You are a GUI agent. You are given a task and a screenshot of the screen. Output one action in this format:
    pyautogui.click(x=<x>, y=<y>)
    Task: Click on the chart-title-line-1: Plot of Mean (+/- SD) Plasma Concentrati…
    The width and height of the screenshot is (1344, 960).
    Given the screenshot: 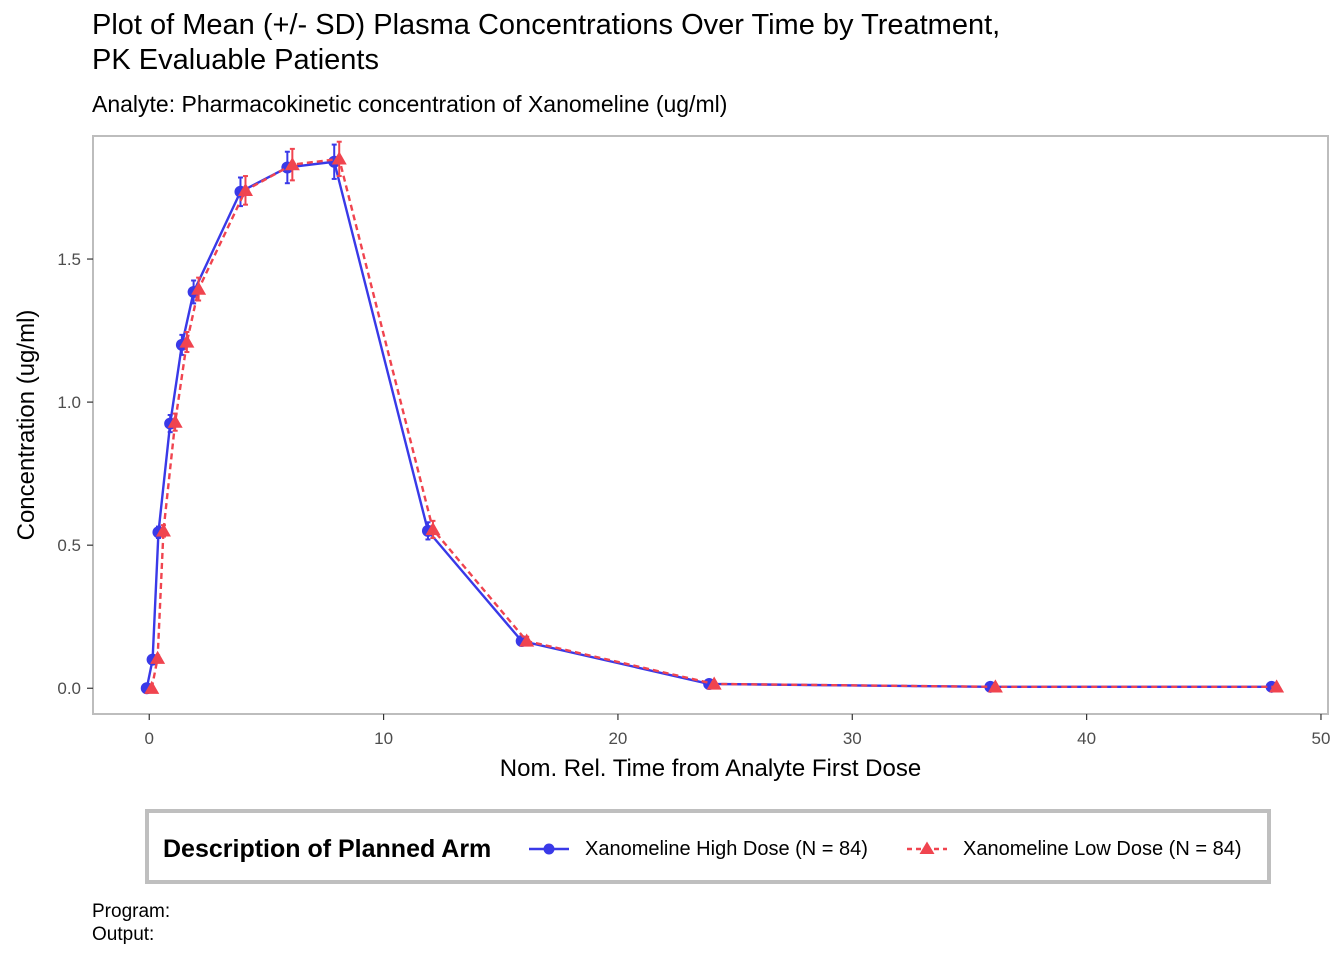 What is the action you would take?
    pyautogui.click(x=546, y=25)
    